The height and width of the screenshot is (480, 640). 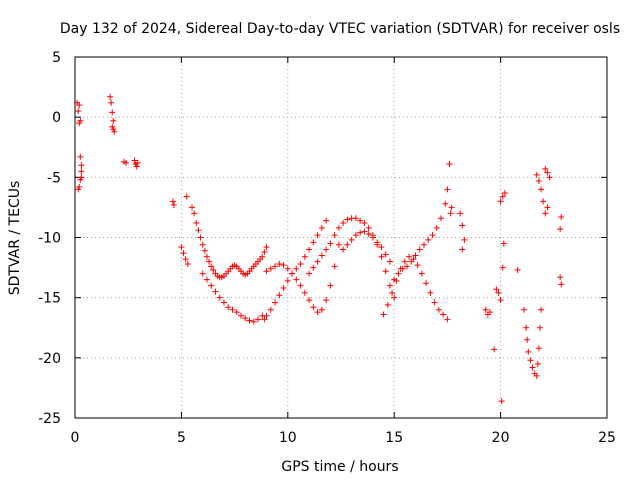 What do you see at coordinates (54, 178) in the screenshot?
I see `y-tick-label: -5` at bounding box center [54, 178].